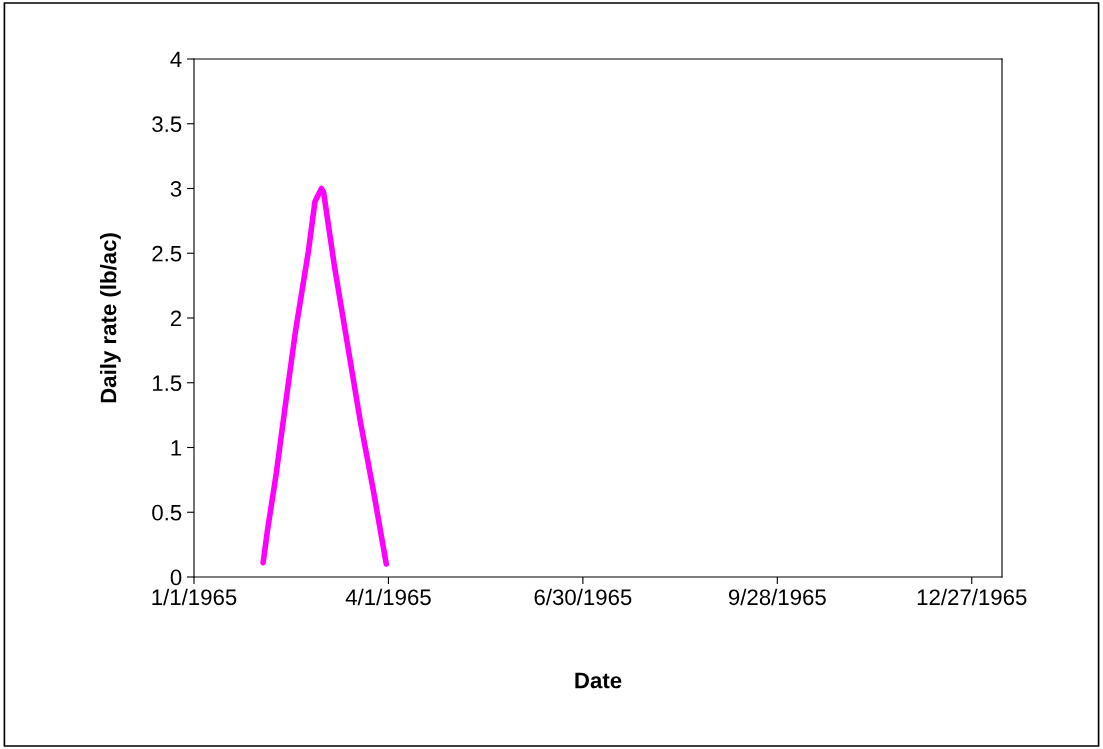 This screenshot has width=1103, height=749. I want to click on x-tick-label: 12/27/1965, so click(972, 597).